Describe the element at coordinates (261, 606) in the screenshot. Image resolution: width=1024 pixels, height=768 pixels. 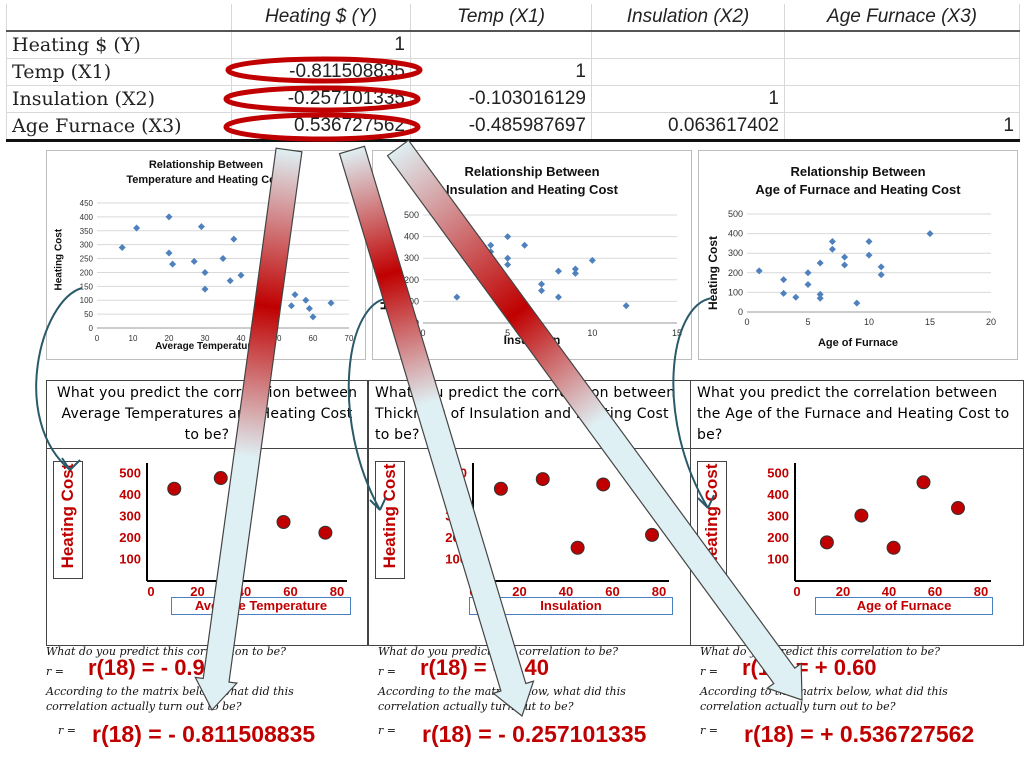
I see `panel-xlabel: Average Temperature` at that location.